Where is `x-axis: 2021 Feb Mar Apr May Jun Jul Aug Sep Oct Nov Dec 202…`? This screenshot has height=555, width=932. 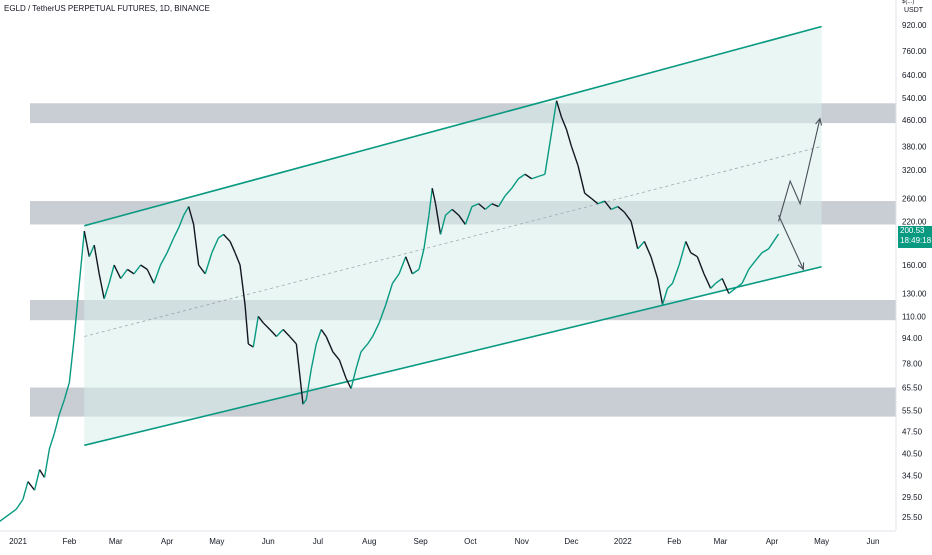 x-axis: 2021 Feb Mar Apr May Jun Jul Aug Sep Oct Nov Dec 202… is located at coordinates (448, 538).